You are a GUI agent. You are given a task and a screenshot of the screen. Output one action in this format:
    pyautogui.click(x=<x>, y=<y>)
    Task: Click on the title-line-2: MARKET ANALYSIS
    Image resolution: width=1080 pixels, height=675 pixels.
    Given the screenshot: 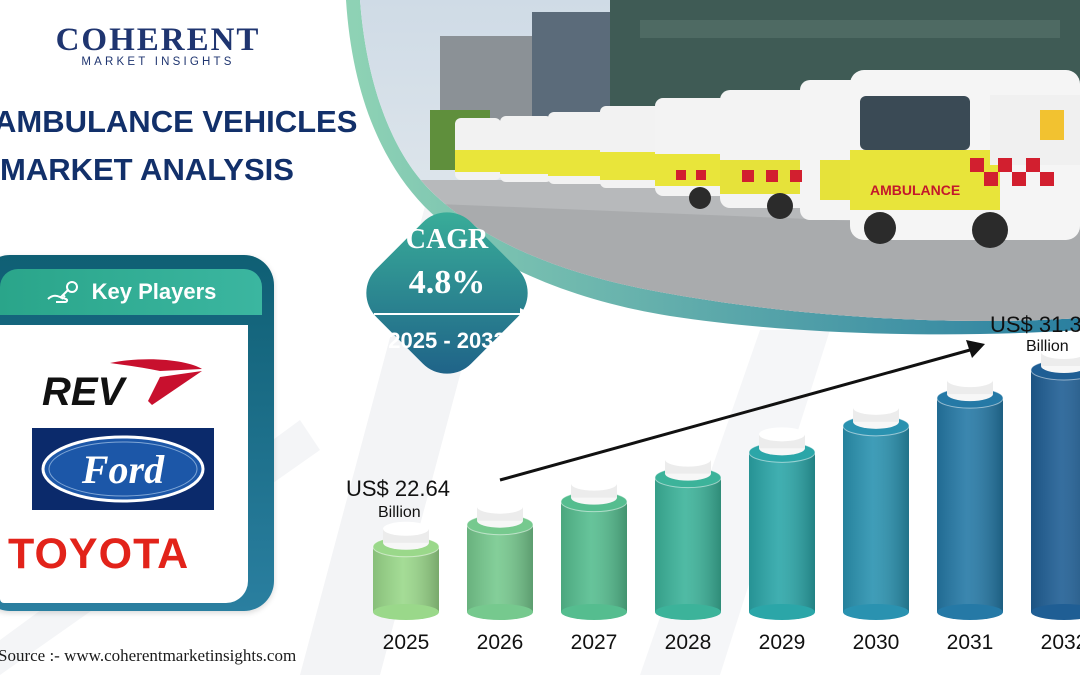 What is the action you would take?
    pyautogui.click(x=147, y=169)
    